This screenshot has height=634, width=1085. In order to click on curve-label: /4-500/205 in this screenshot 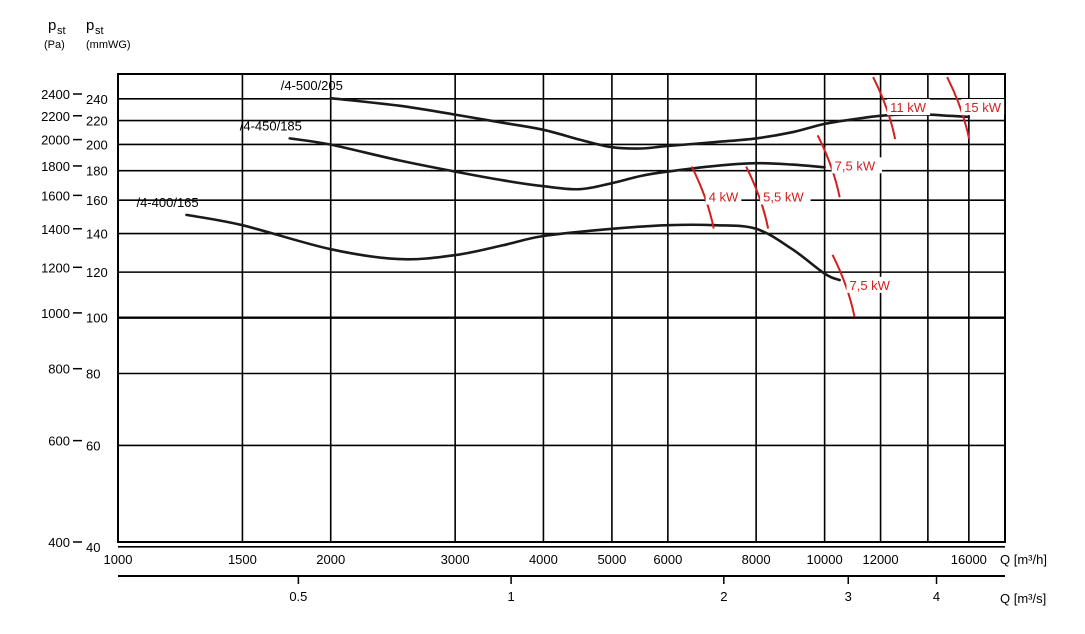, I will do `click(312, 85)`.